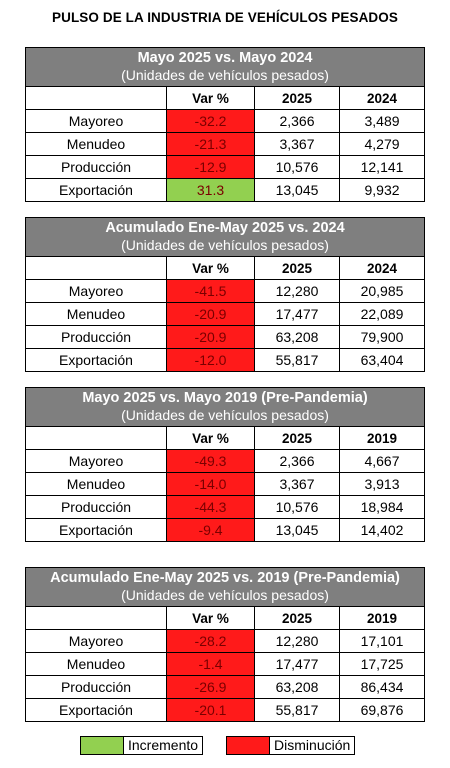 The image size is (450, 768). Describe the element at coordinates (210, 360) in the screenshot. I see `var-cell: -12.0` at that location.